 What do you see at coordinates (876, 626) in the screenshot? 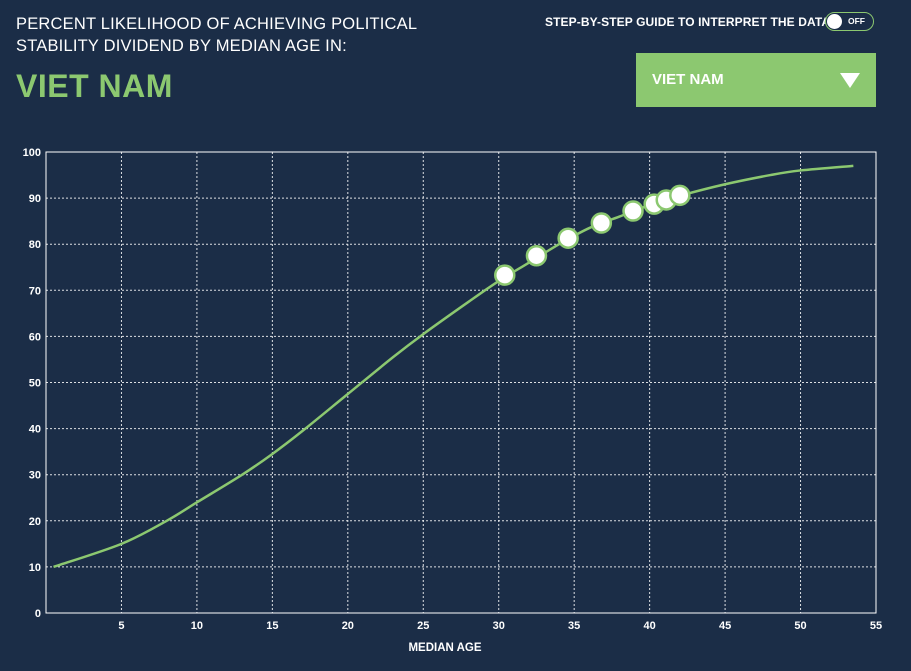
I see `x-tick-label: 55` at bounding box center [876, 626].